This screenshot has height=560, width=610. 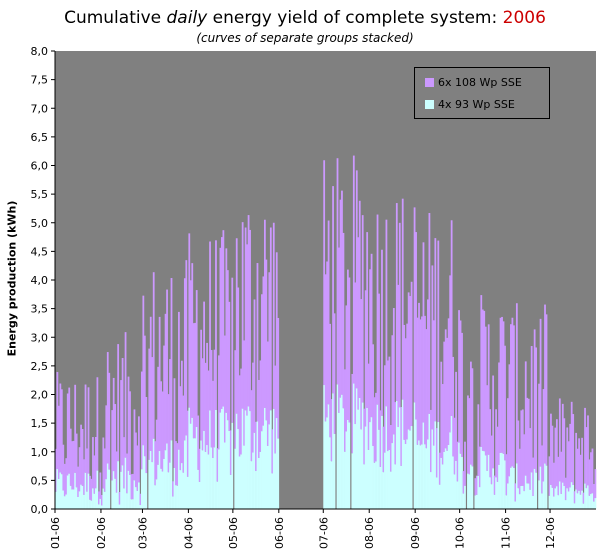 I want to click on x-tick-label: 10-06, so click(x=460, y=533).